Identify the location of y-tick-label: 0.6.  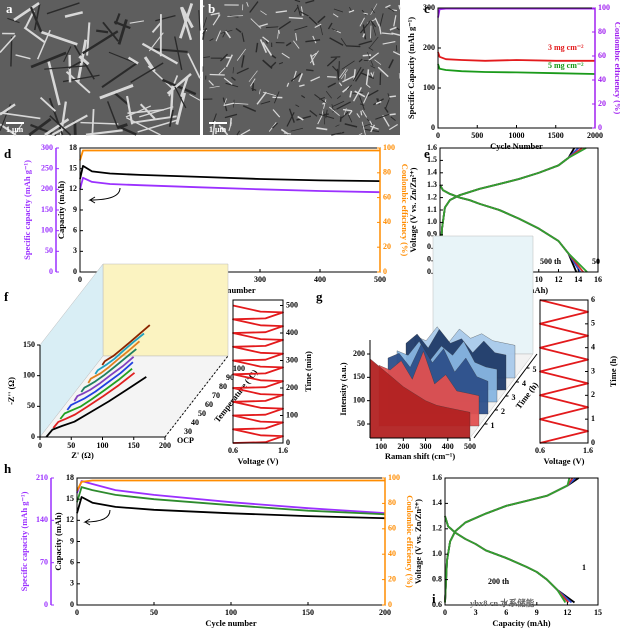
(437, 604).